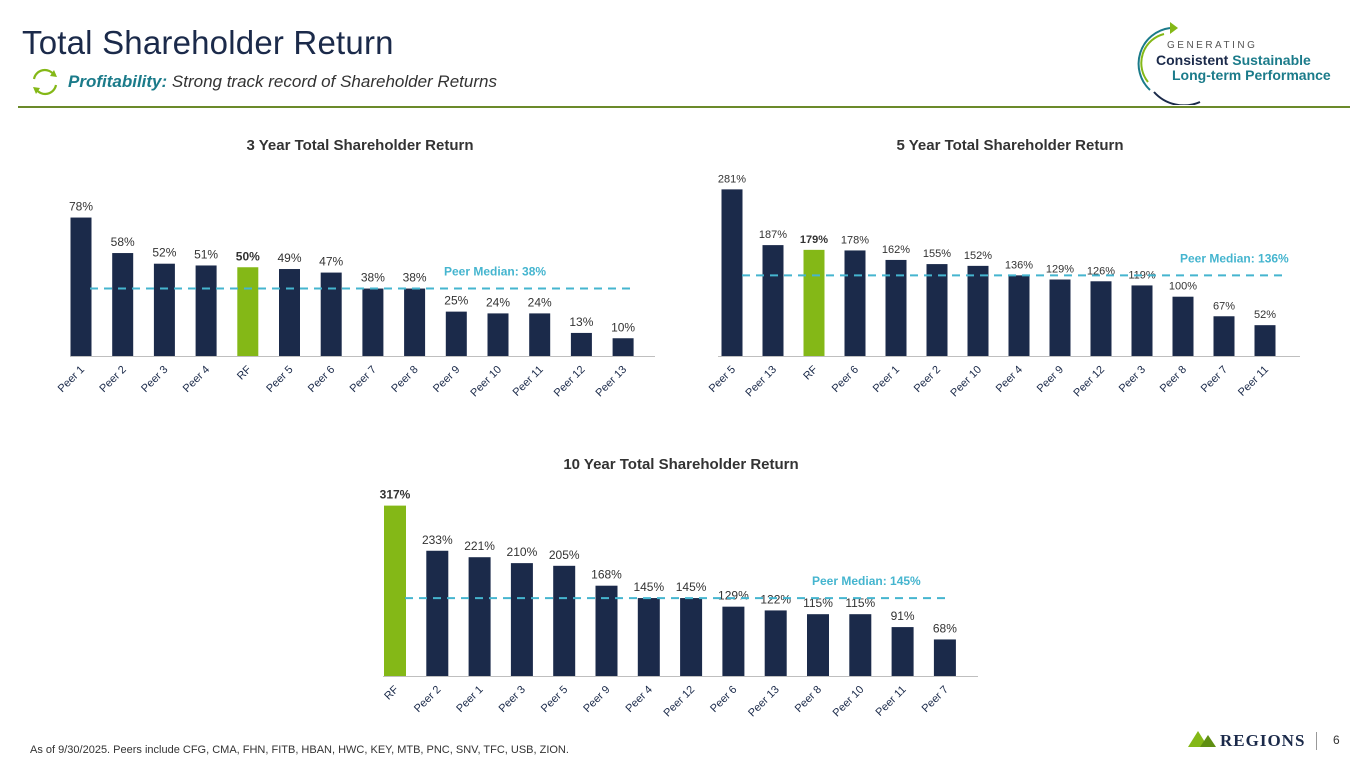 This screenshot has height=768, width=1365. Describe the element at coordinates (1263, 740) in the screenshot. I see `regions-logo-text: REGIONS` at that location.